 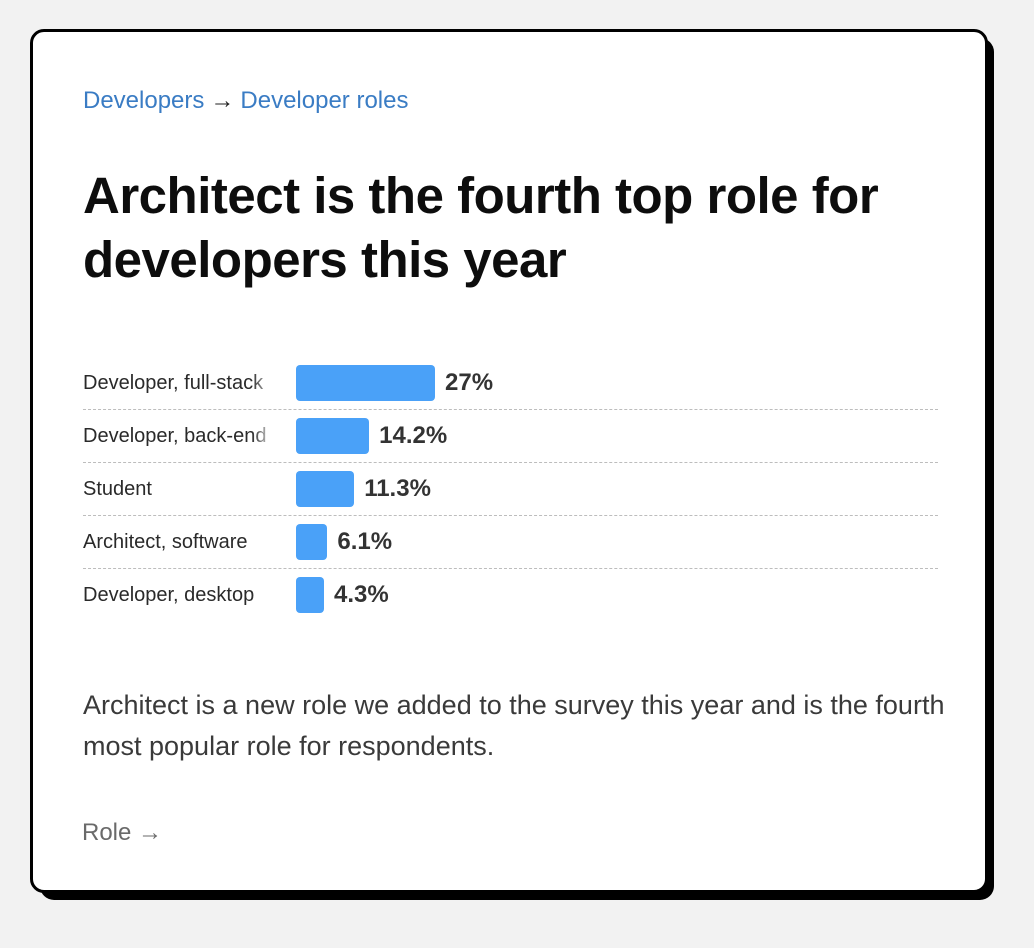 What do you see at coordinates (222, 100) in the screenshot?
I see `breadcrumb-arrow-icon: →` at bounding box center [222, 100].